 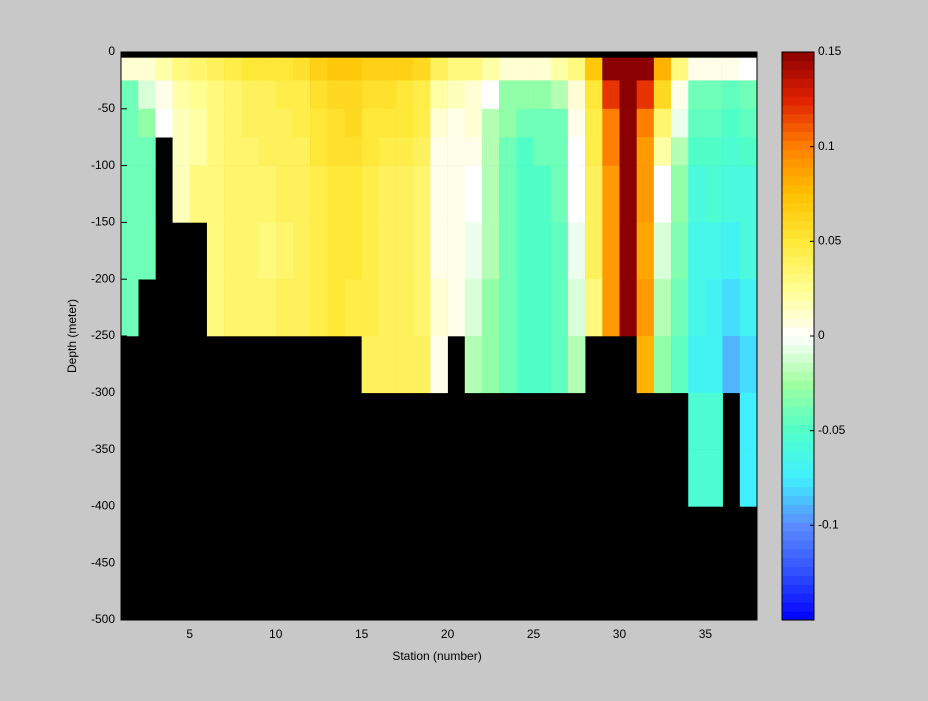 I want to click on y-tick-label: -500, so click(x=103, y=619).